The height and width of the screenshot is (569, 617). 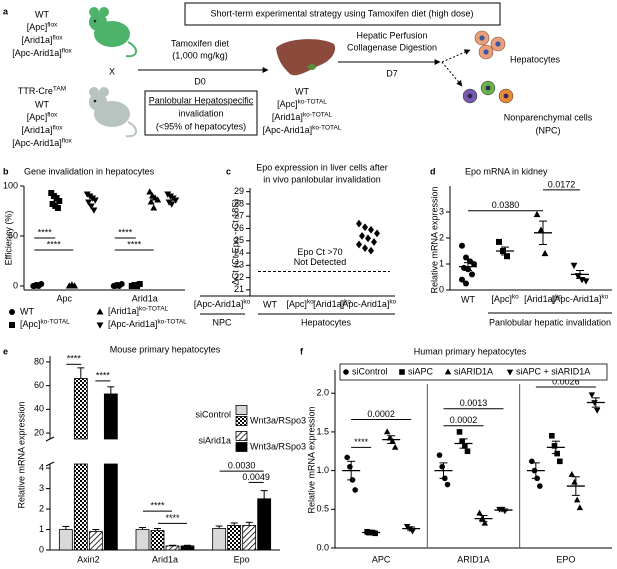 I want to click on significance-label: 0.0002, so click(x=464, y=420).